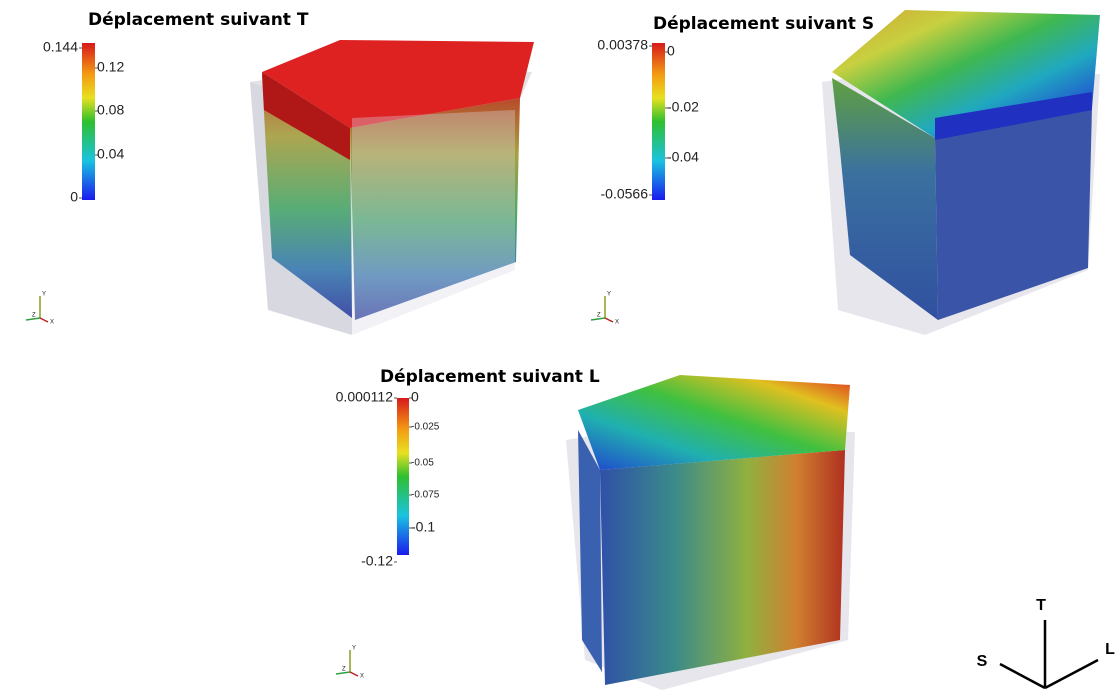  What do you see at coordinates (622, 45) in the screenshot?
I see `colorbar-max: 0.00378` at bounding box center [622, 45].